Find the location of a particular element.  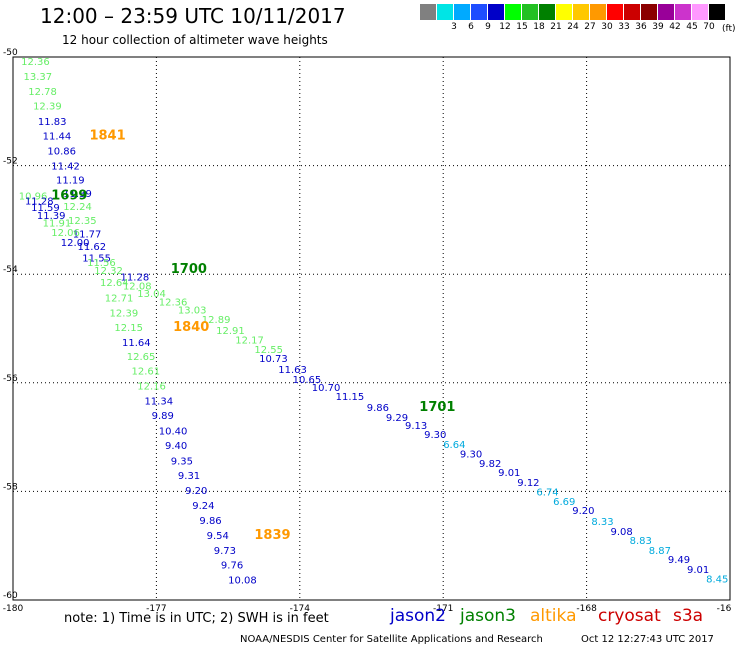

wave-height-label: 11.44 is located at coordinates (57, 137).